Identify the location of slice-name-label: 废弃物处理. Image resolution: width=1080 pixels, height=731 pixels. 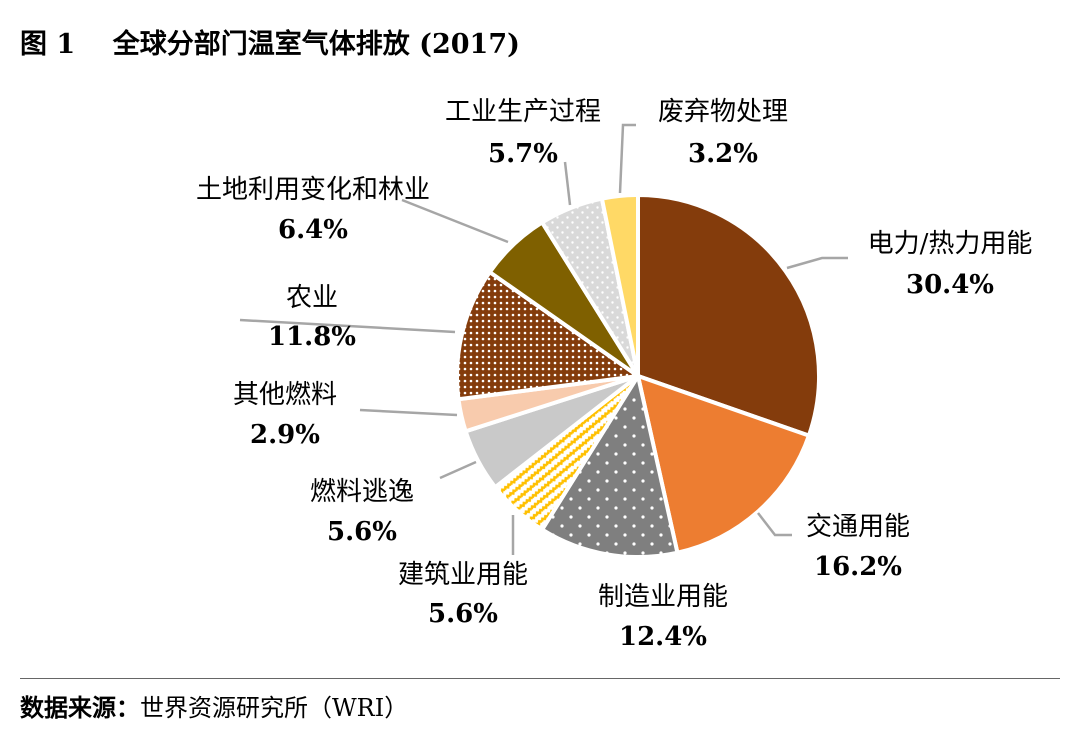
(723, 112).